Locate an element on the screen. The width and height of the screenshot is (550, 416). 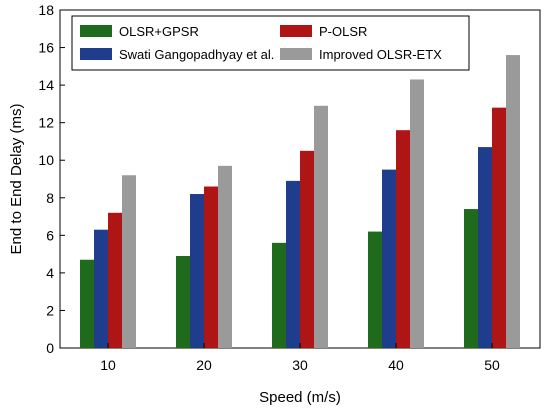
x-tick-label: 20 is located at coordinates (204, 365).